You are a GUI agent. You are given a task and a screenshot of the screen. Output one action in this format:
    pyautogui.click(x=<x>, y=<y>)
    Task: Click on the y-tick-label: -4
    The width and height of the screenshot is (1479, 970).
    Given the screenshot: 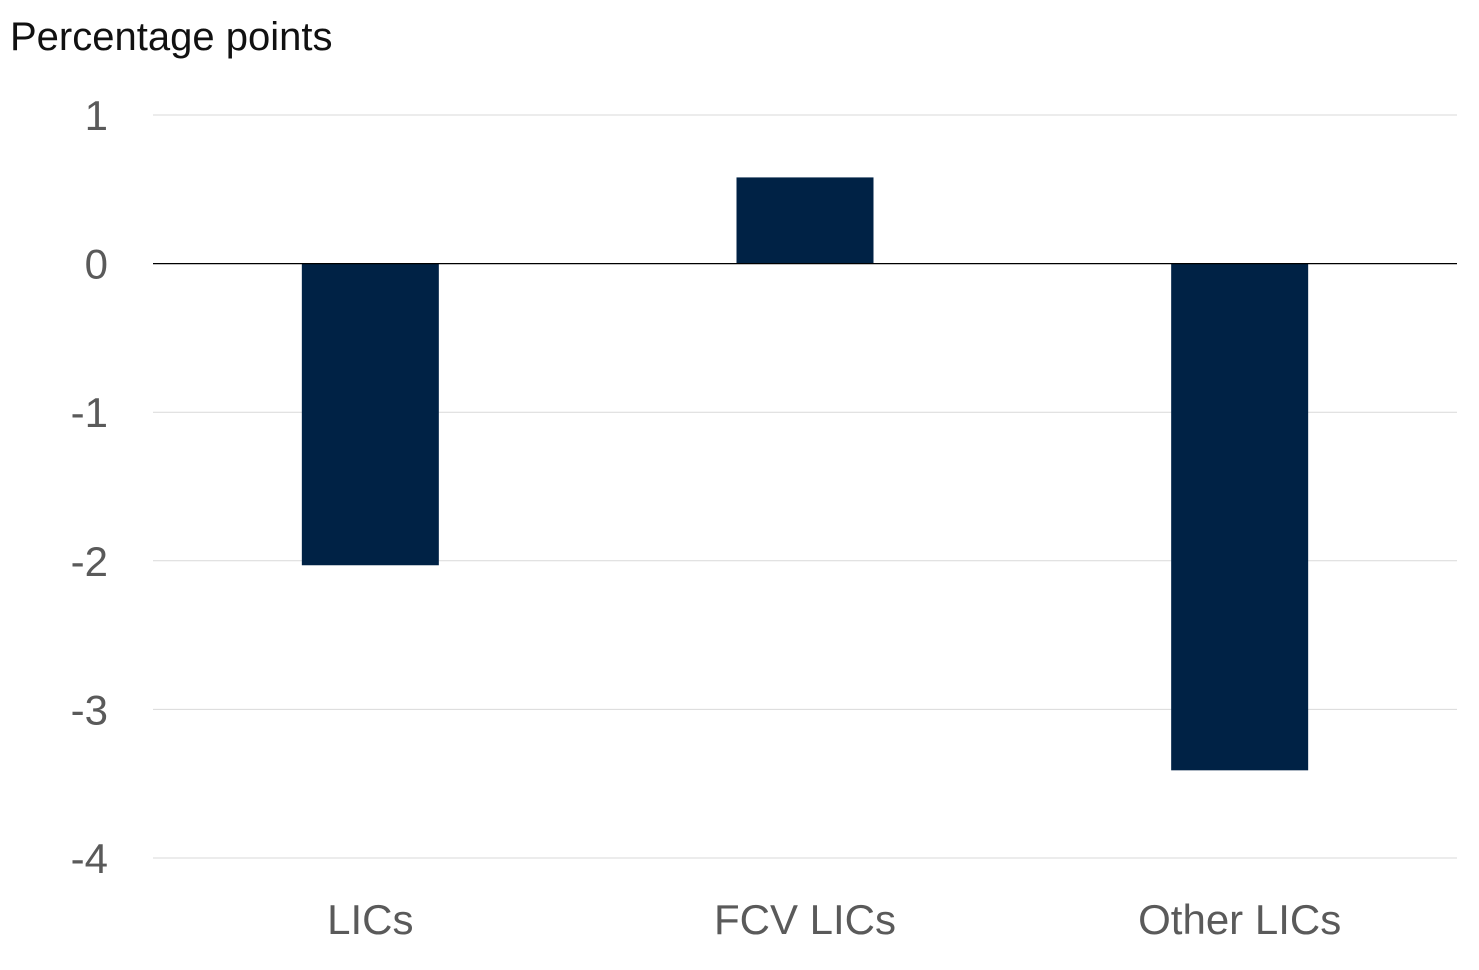 What is the action you would take?
    pyautogui.click(x=89, y=858)
    